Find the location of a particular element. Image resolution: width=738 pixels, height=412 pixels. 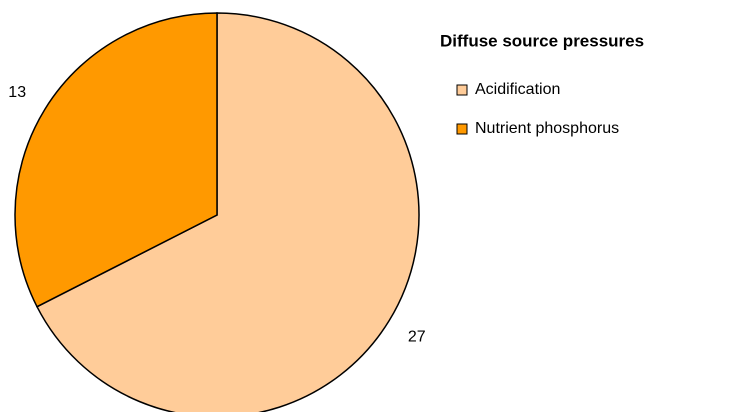

legend-title: Diffuse source pressures is located at coordinates (542, 40).